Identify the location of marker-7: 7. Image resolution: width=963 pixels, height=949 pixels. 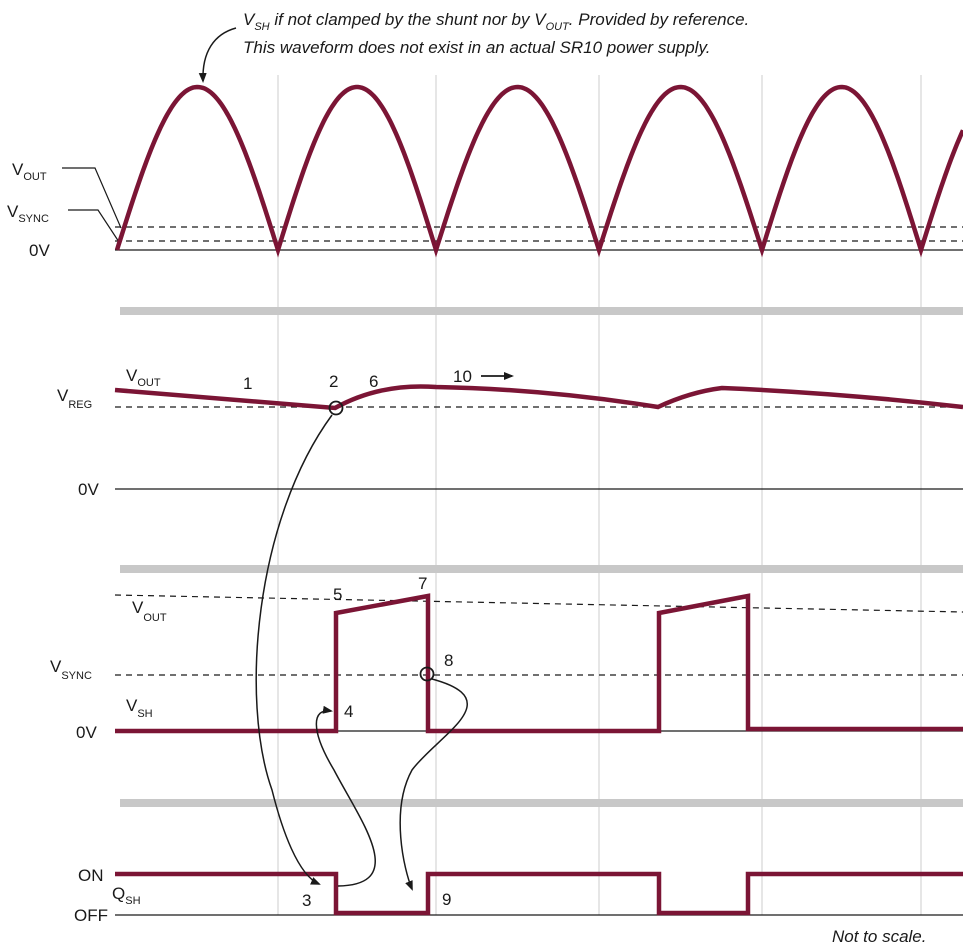
(422, 583).